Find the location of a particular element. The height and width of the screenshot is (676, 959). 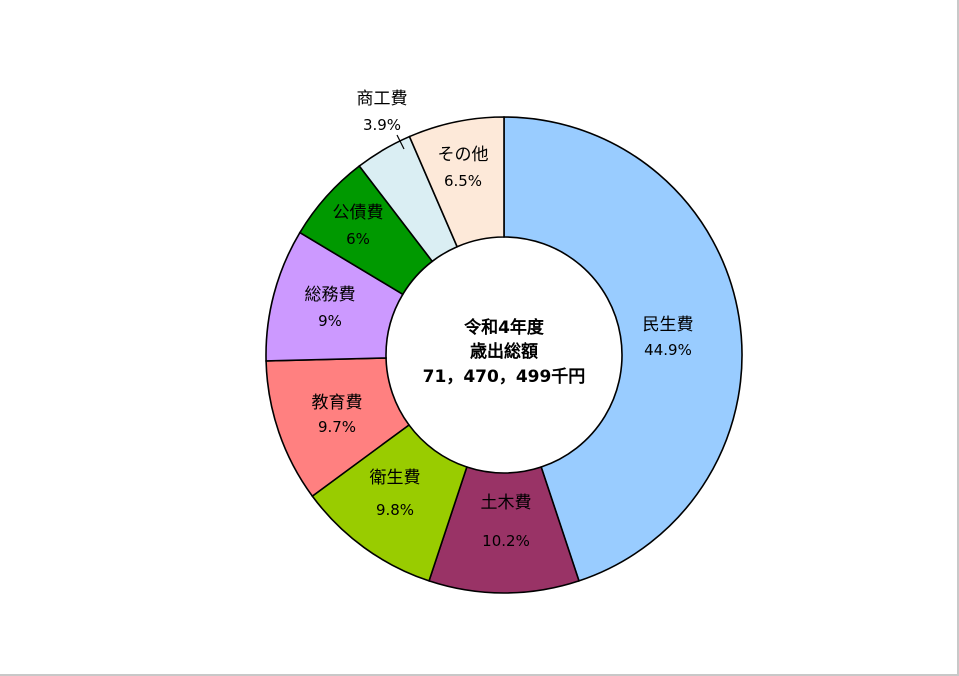

center-line-3: 71，470，499千円 is located at coordinates (504, 377).